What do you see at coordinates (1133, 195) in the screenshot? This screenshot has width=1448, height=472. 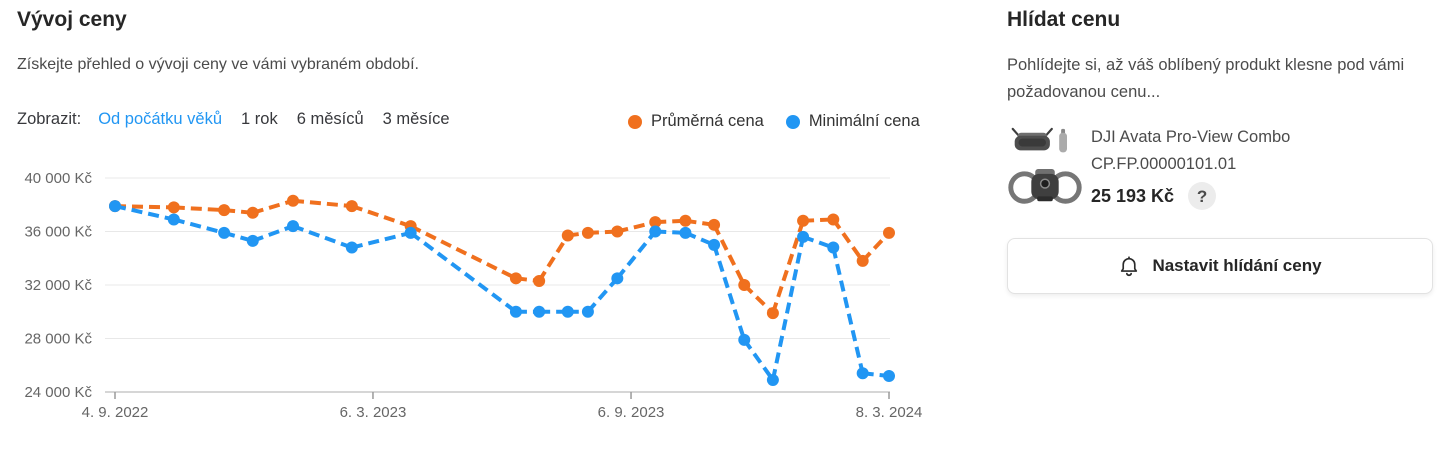 I see `product-price: 25 193 Kč` at bounding box center [1133, 195].